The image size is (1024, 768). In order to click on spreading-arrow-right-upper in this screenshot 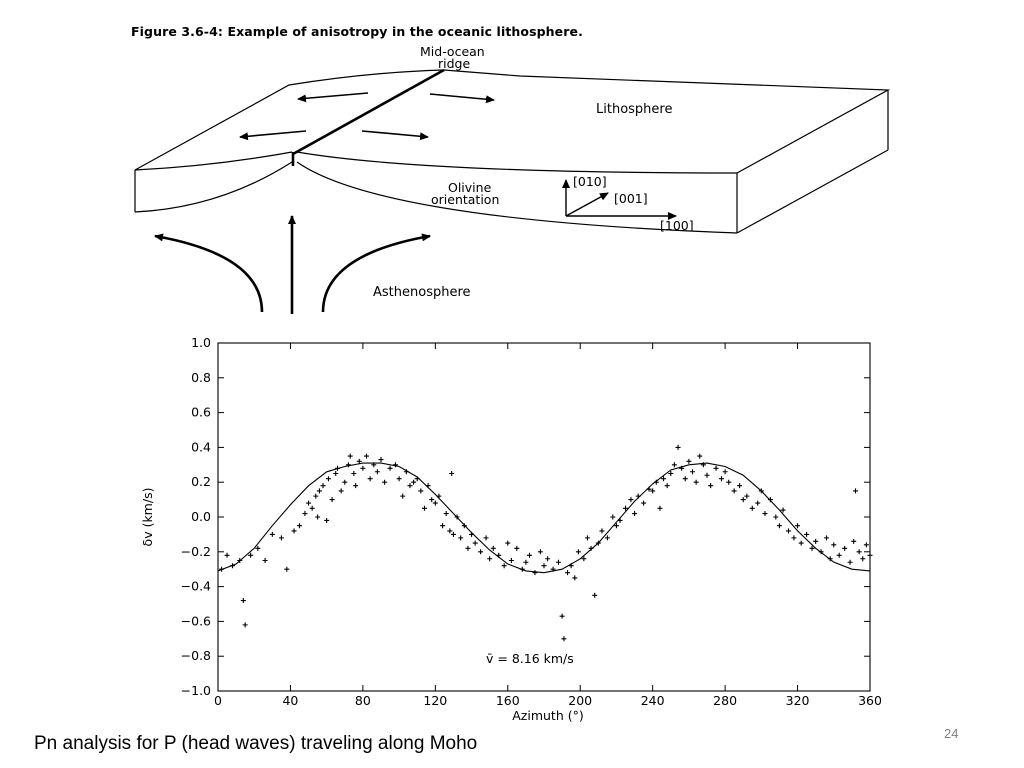, I will do `click(462, 98)`.